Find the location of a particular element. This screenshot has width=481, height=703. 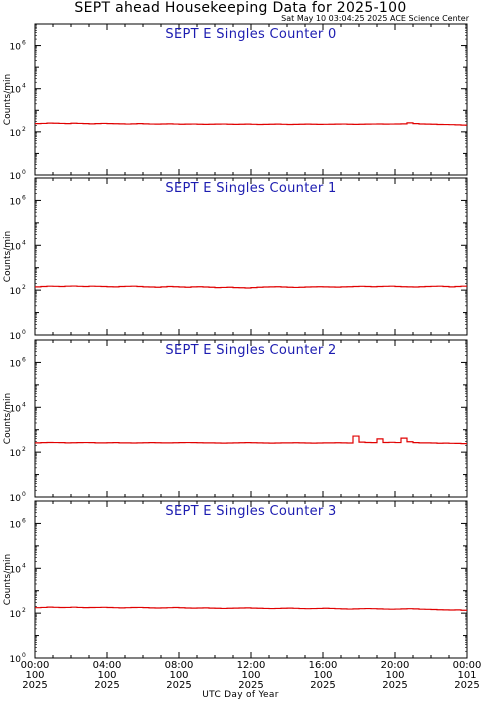

panel-title: SEPT E Singles Counter 1 is located at coordinates (250, 188).